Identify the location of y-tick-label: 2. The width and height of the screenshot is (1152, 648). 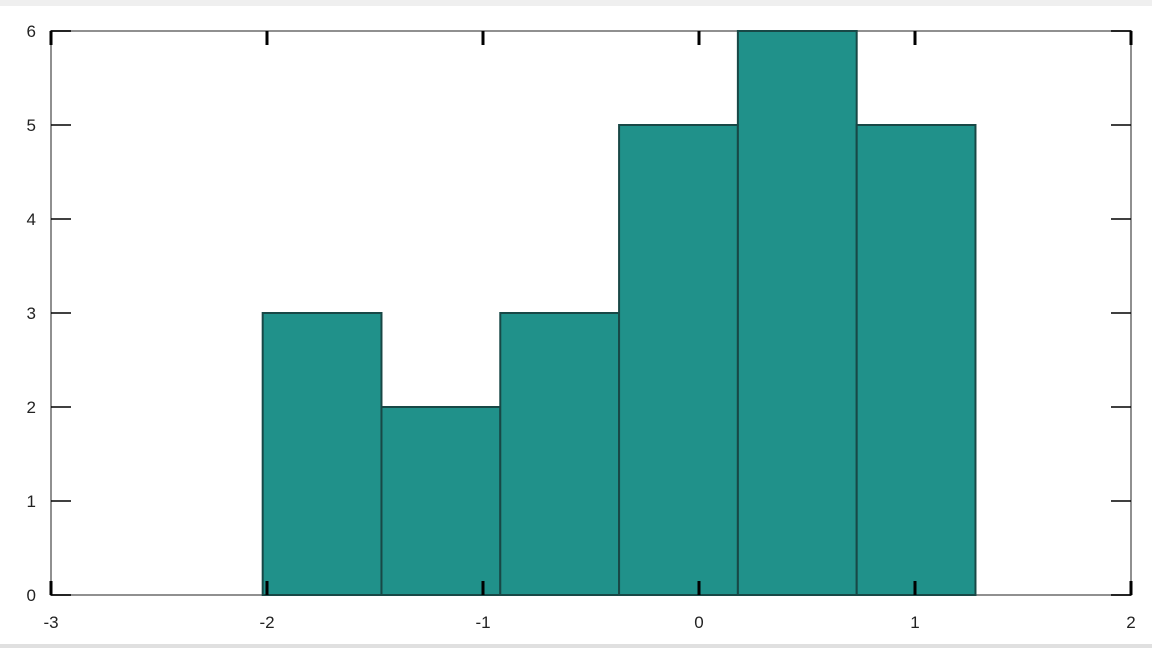
(31, 407).